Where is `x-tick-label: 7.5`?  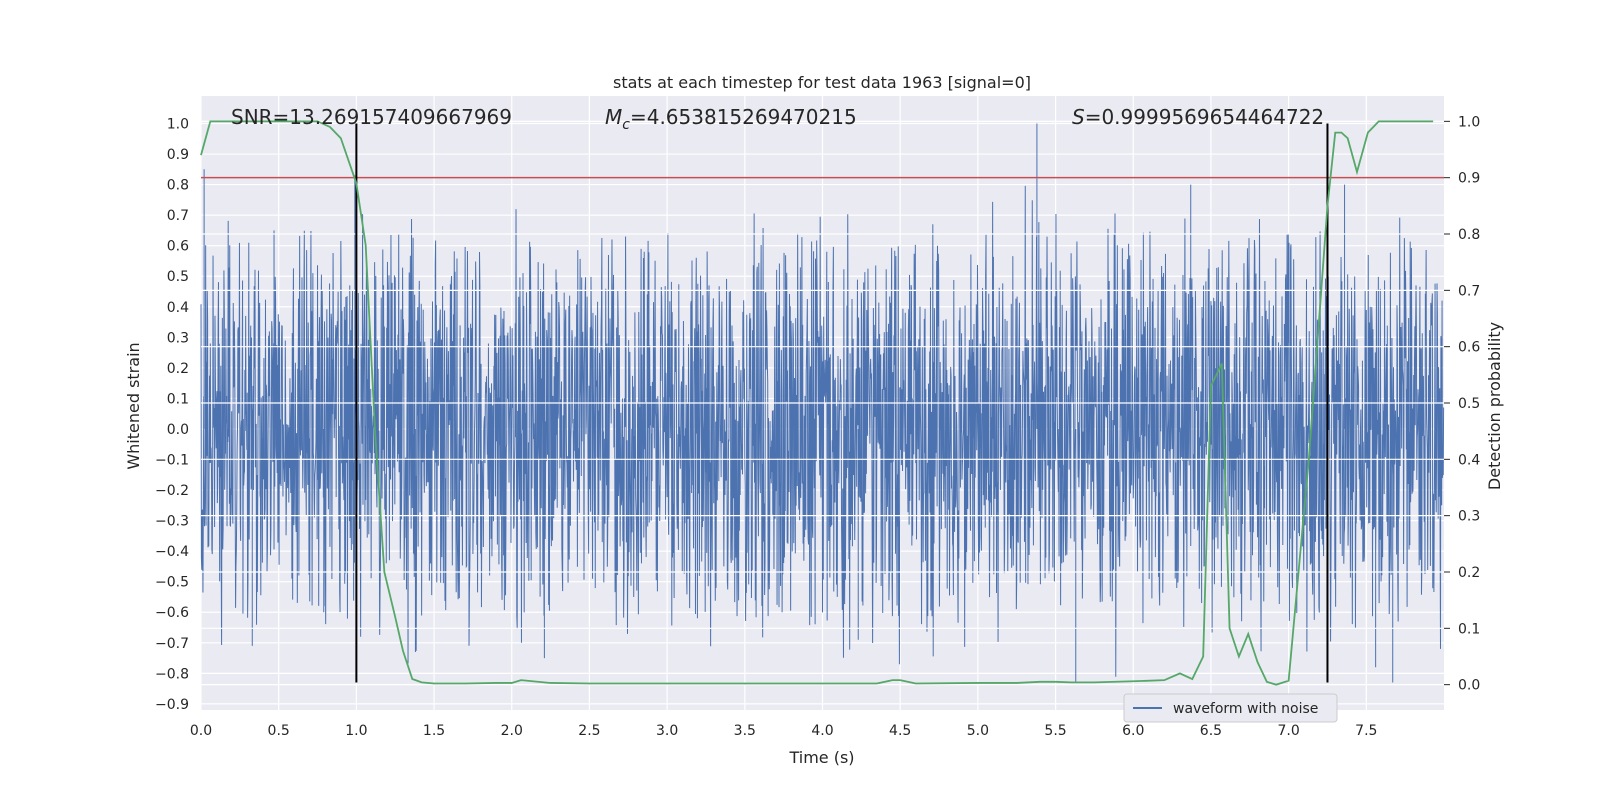 x-tick-label: 7.5 is located at coordinates (1366, 731).